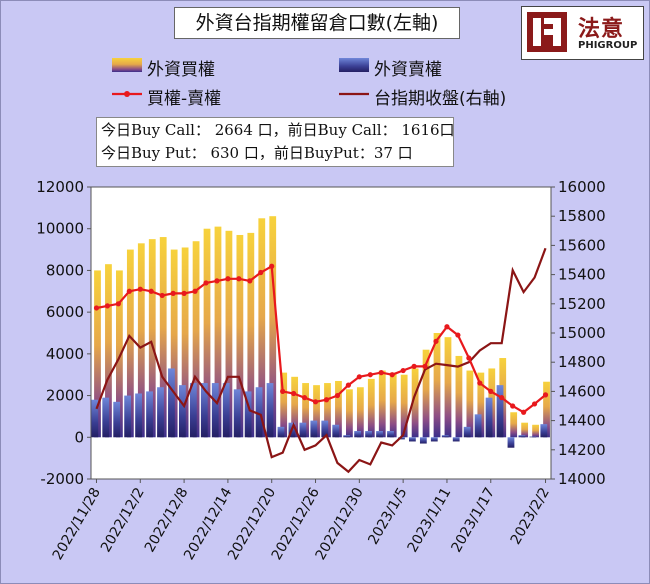 This screenshot has width=650, height=584. Describe the element at coordinates (65, 270) in the screenshot. I see `ytick-left-label: 8000` at that location.